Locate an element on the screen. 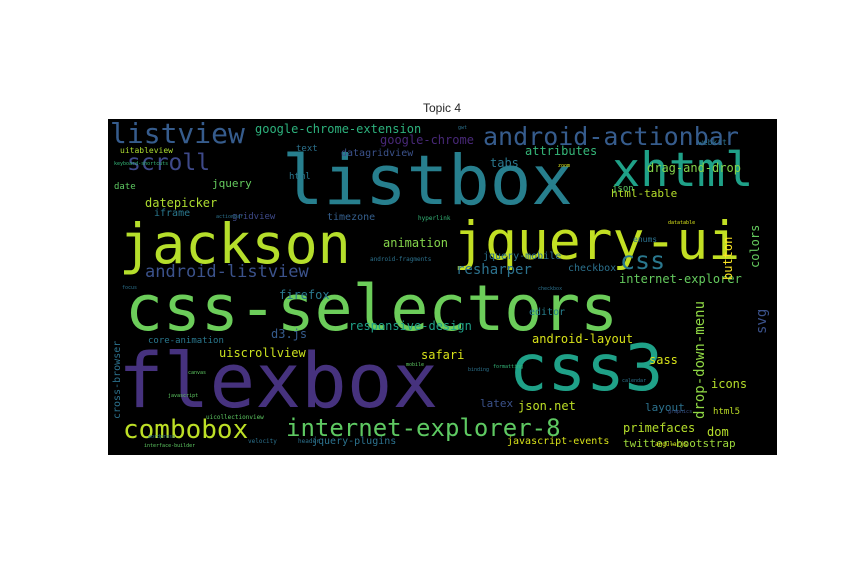 This screenshot has width=864, height=576. word: sass is located at coordinates (663, 360).